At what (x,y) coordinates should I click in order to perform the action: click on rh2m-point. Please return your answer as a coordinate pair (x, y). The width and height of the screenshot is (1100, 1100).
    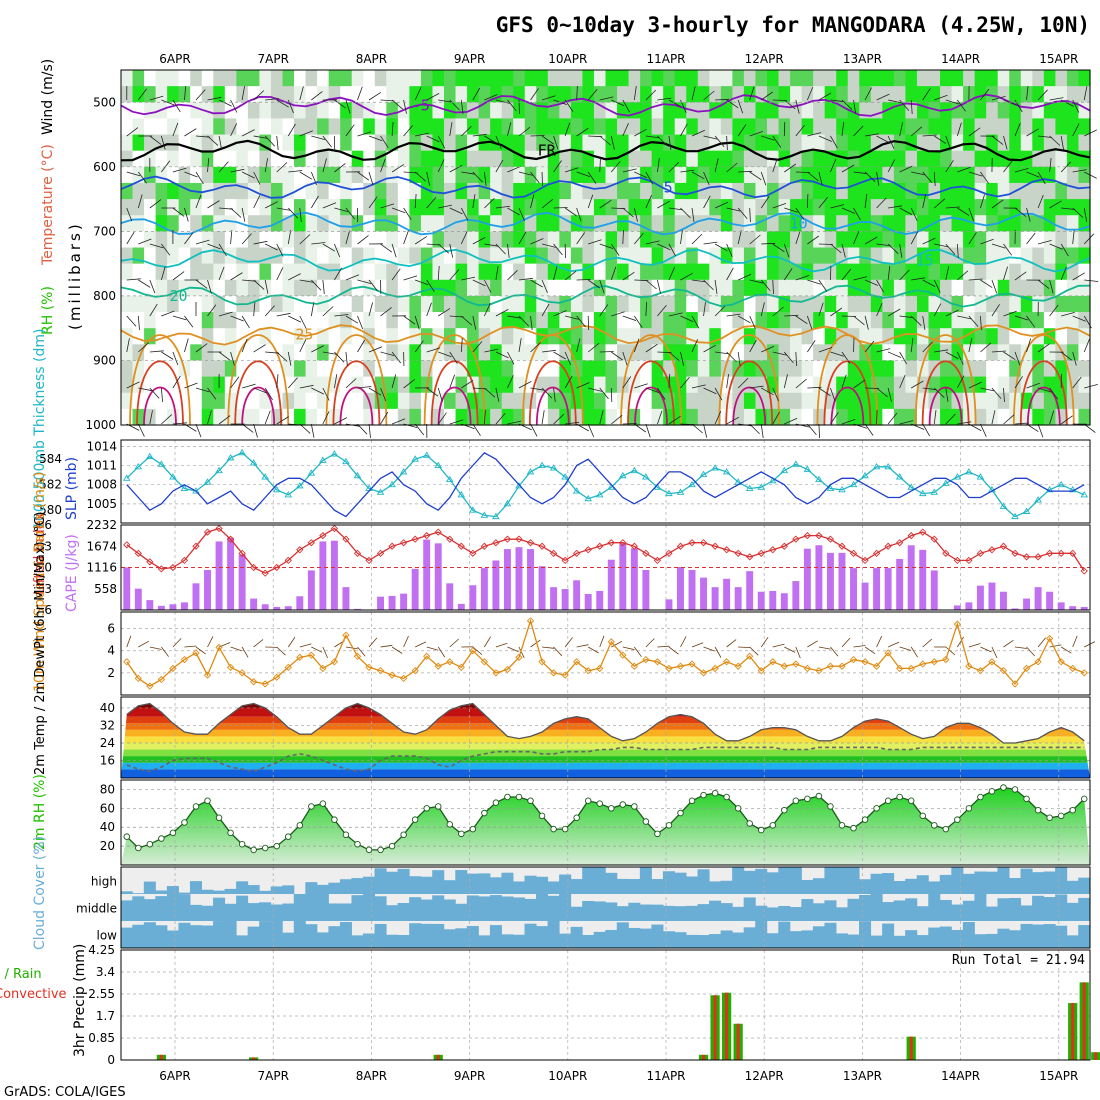
    Looking at the image, I should click on (761, 830).